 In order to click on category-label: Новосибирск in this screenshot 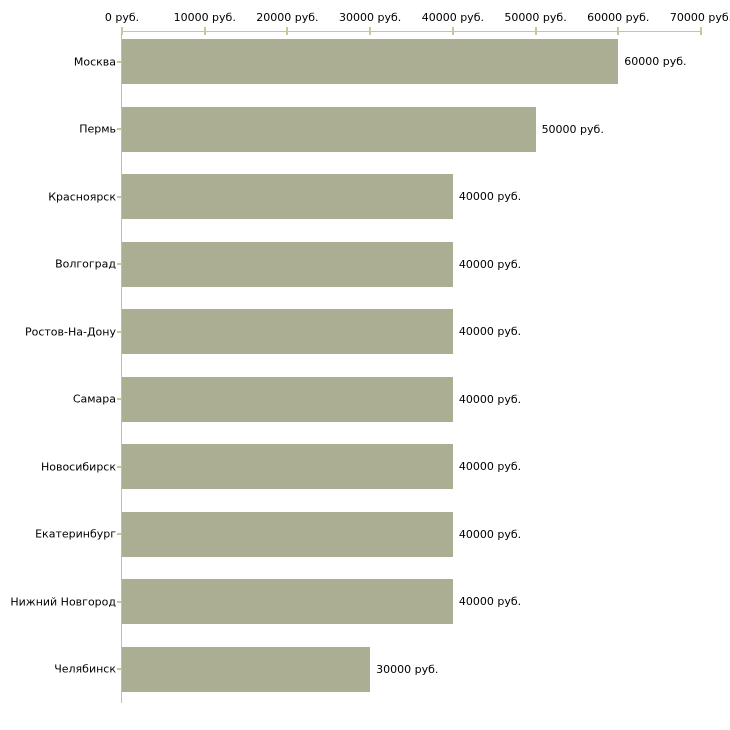, I will do `click(78, 467)`.